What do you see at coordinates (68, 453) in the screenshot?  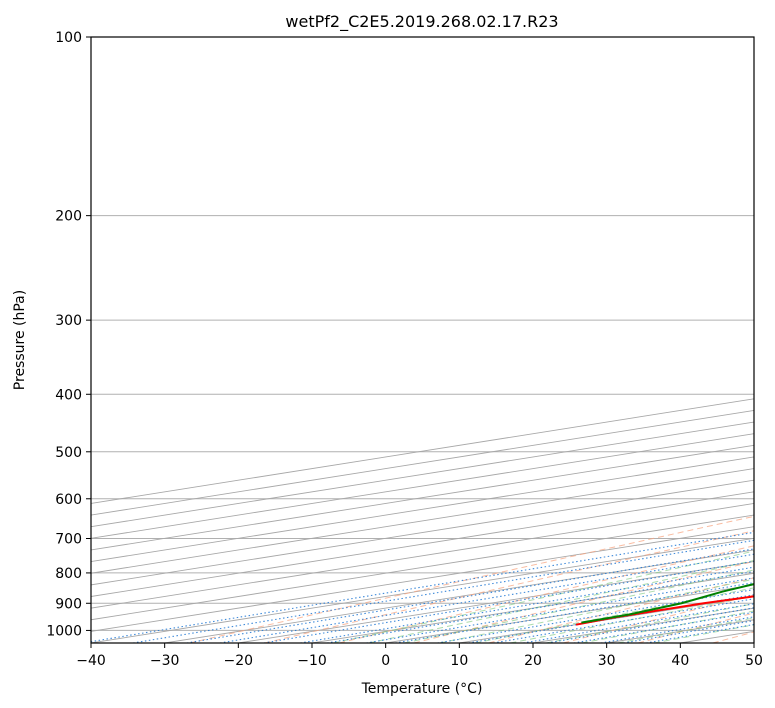 I see `y-tick-label: 500` at bounding box center [68, 453].